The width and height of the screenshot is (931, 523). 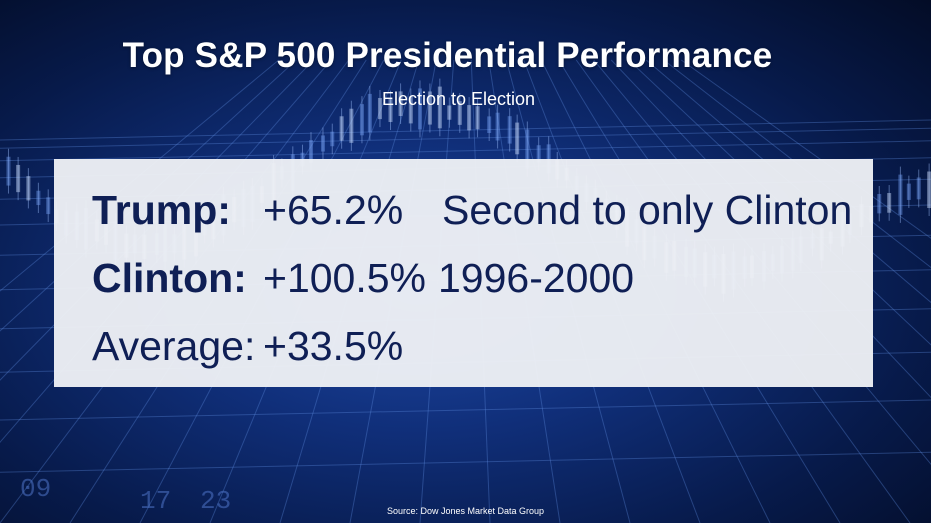 What do you see at coordinates (344, 278) in the screenshot?
I see `clinton-value: +100.5%` at bounding box center [344, 278].